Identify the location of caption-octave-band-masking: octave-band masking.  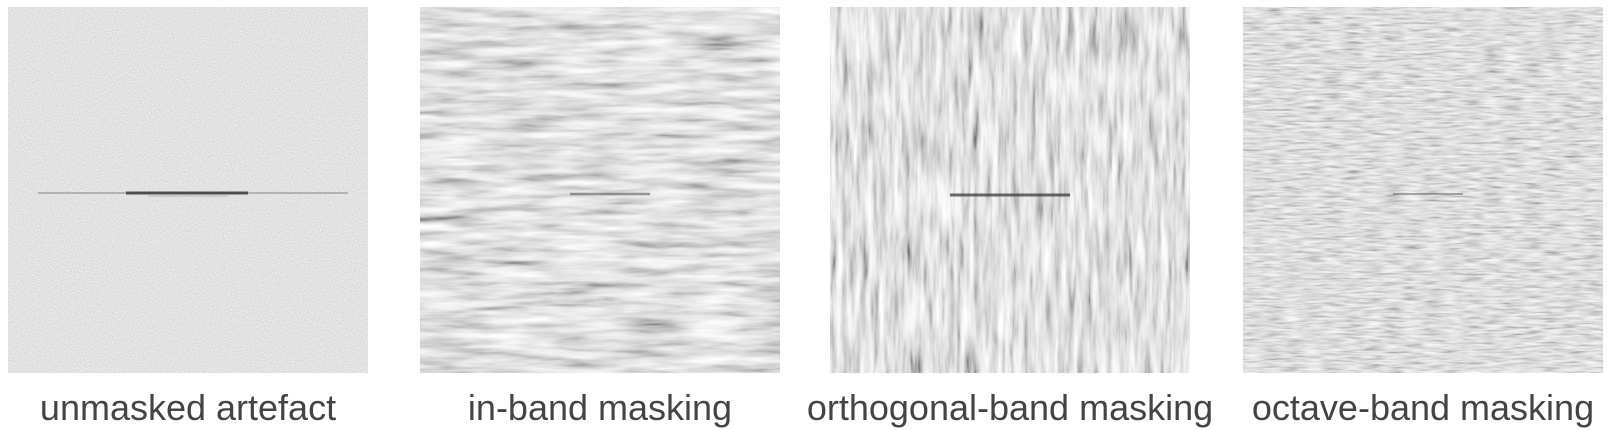
(1423, 407).